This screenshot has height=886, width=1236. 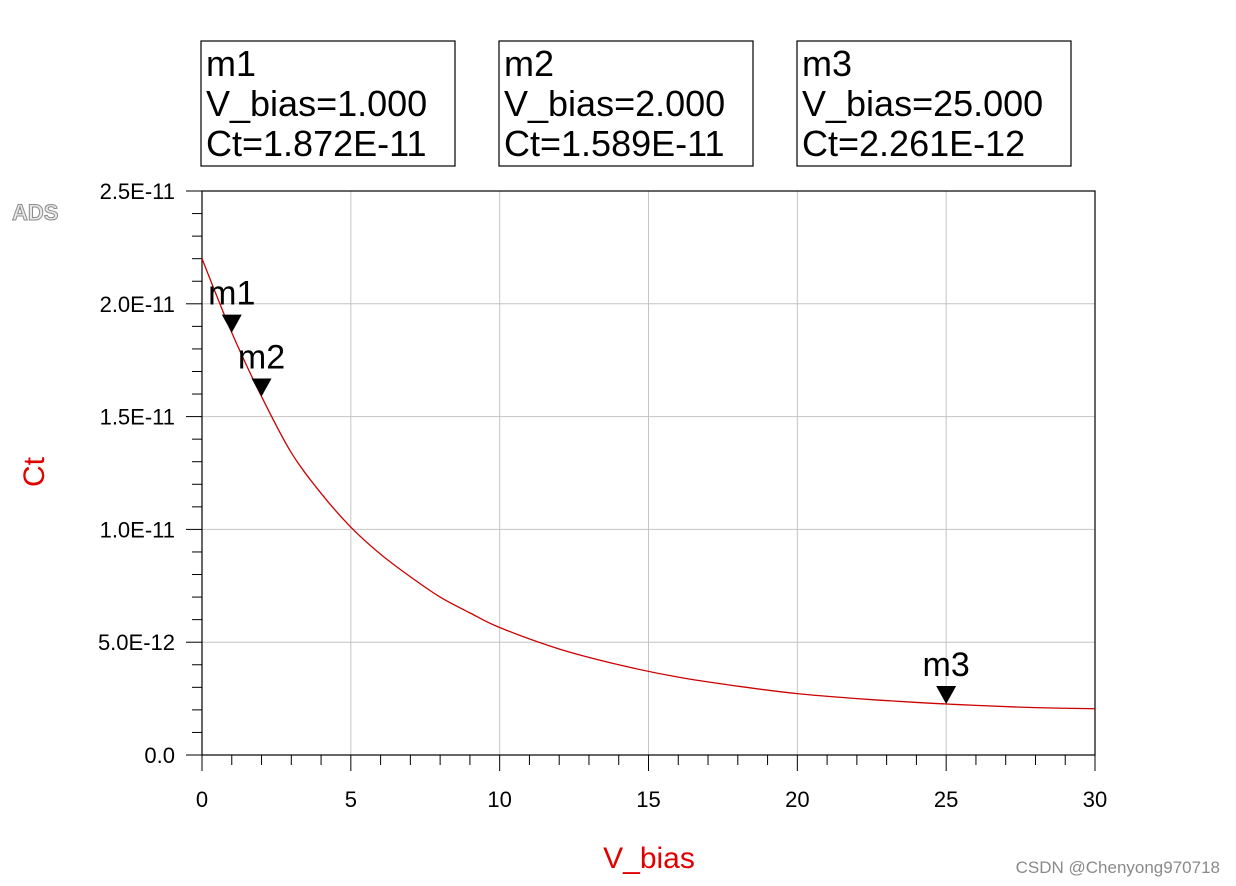 I want to click on y-tick-label: 2.5E-11, so click(x=137, y=191).